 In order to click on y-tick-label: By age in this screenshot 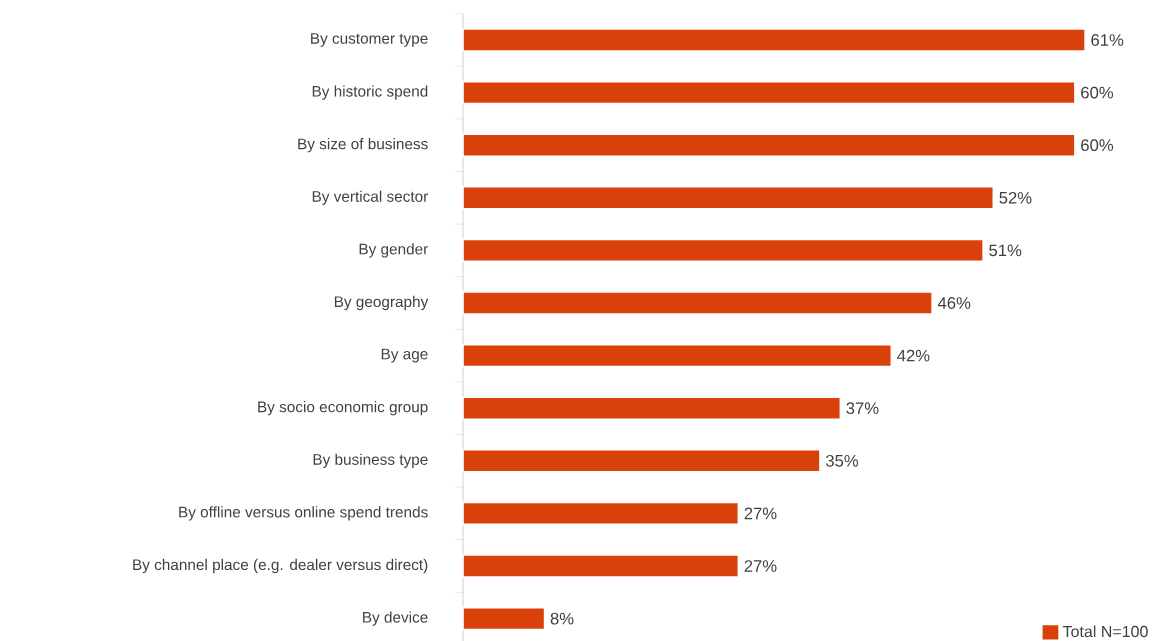, I will do `click(404, 355)`.